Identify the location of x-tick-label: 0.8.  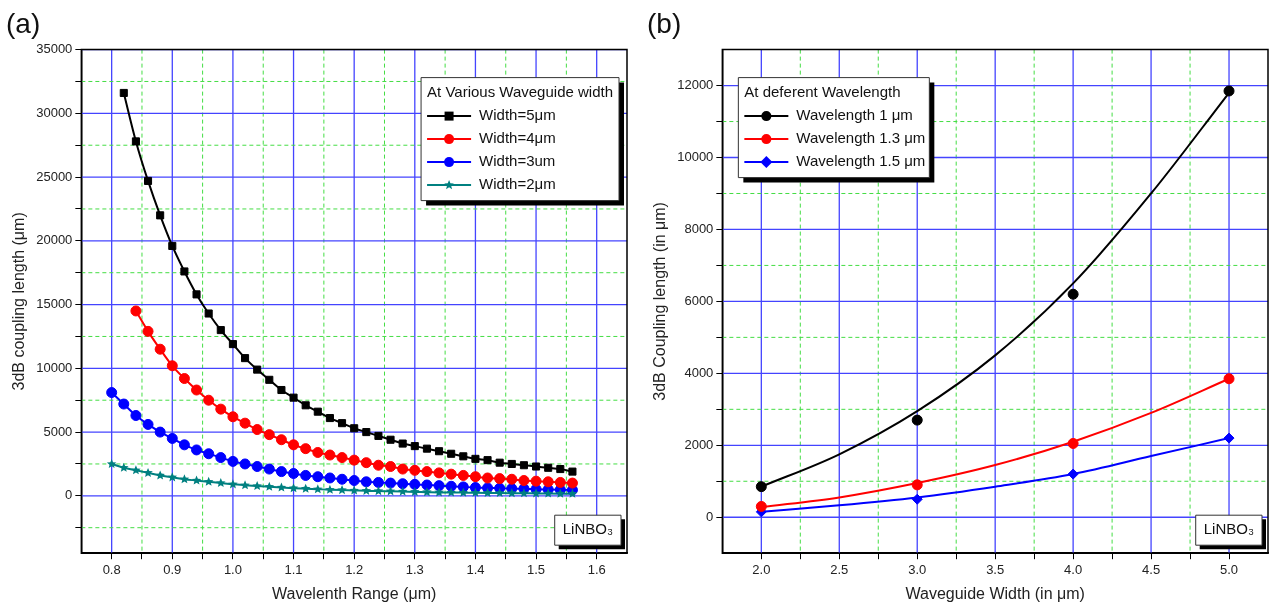
(111, 569).